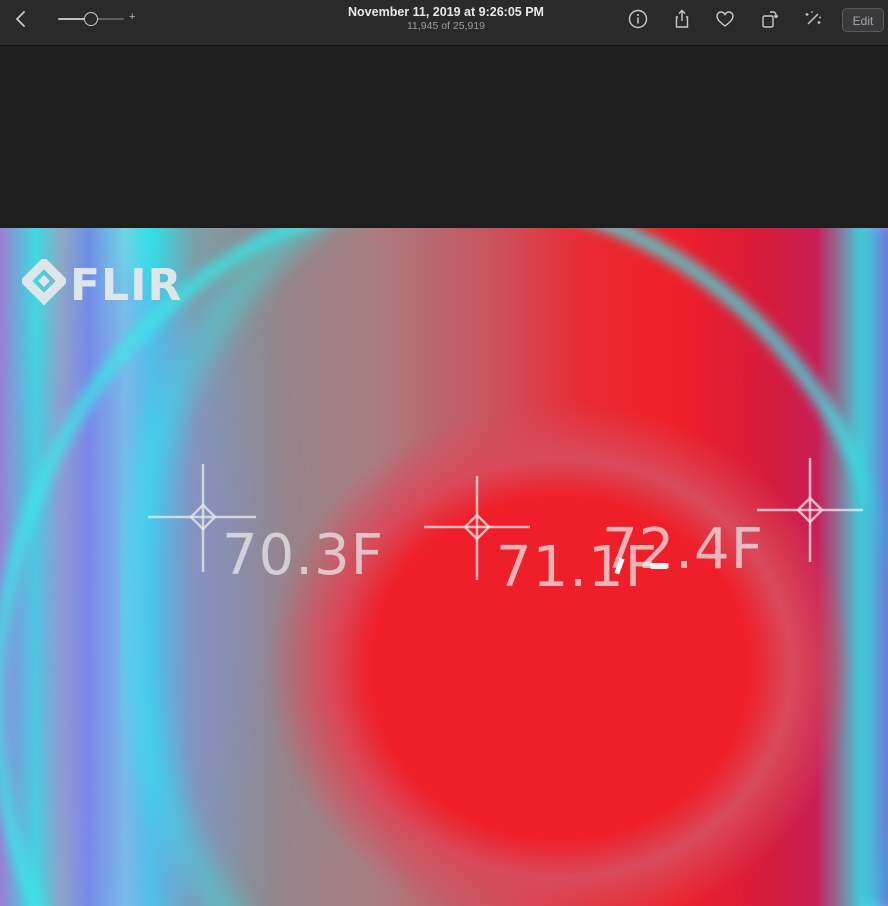 The height and width of the screenshot is (906, 888). I want to click on zoom-plus-label: +, so click(132, 17).